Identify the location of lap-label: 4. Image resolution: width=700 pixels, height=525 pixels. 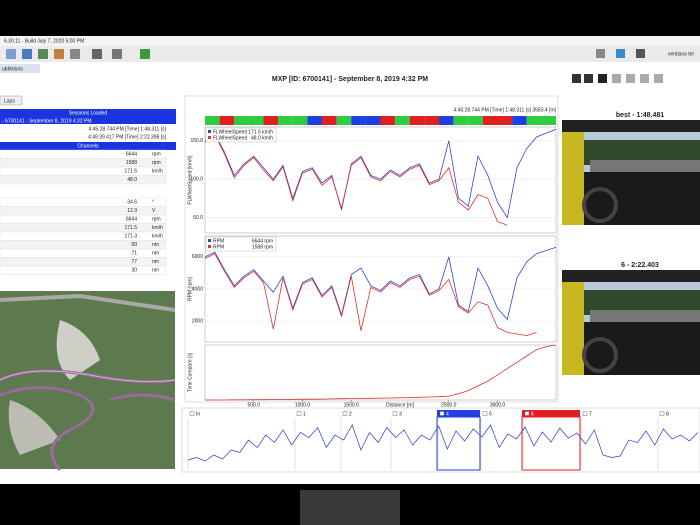
(447, 414).